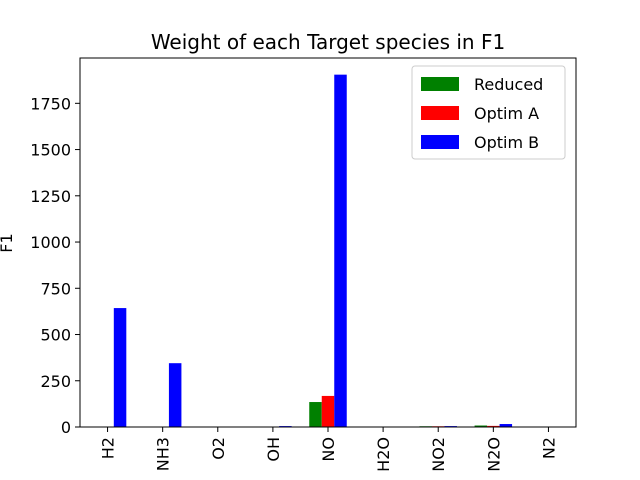 The width and height of the screenshot is (640, 480). What do you see at coordinates (438, 454) in the screenshot?
I see `x-tick-label-no2: NO2` at bounding box center [438, 454].